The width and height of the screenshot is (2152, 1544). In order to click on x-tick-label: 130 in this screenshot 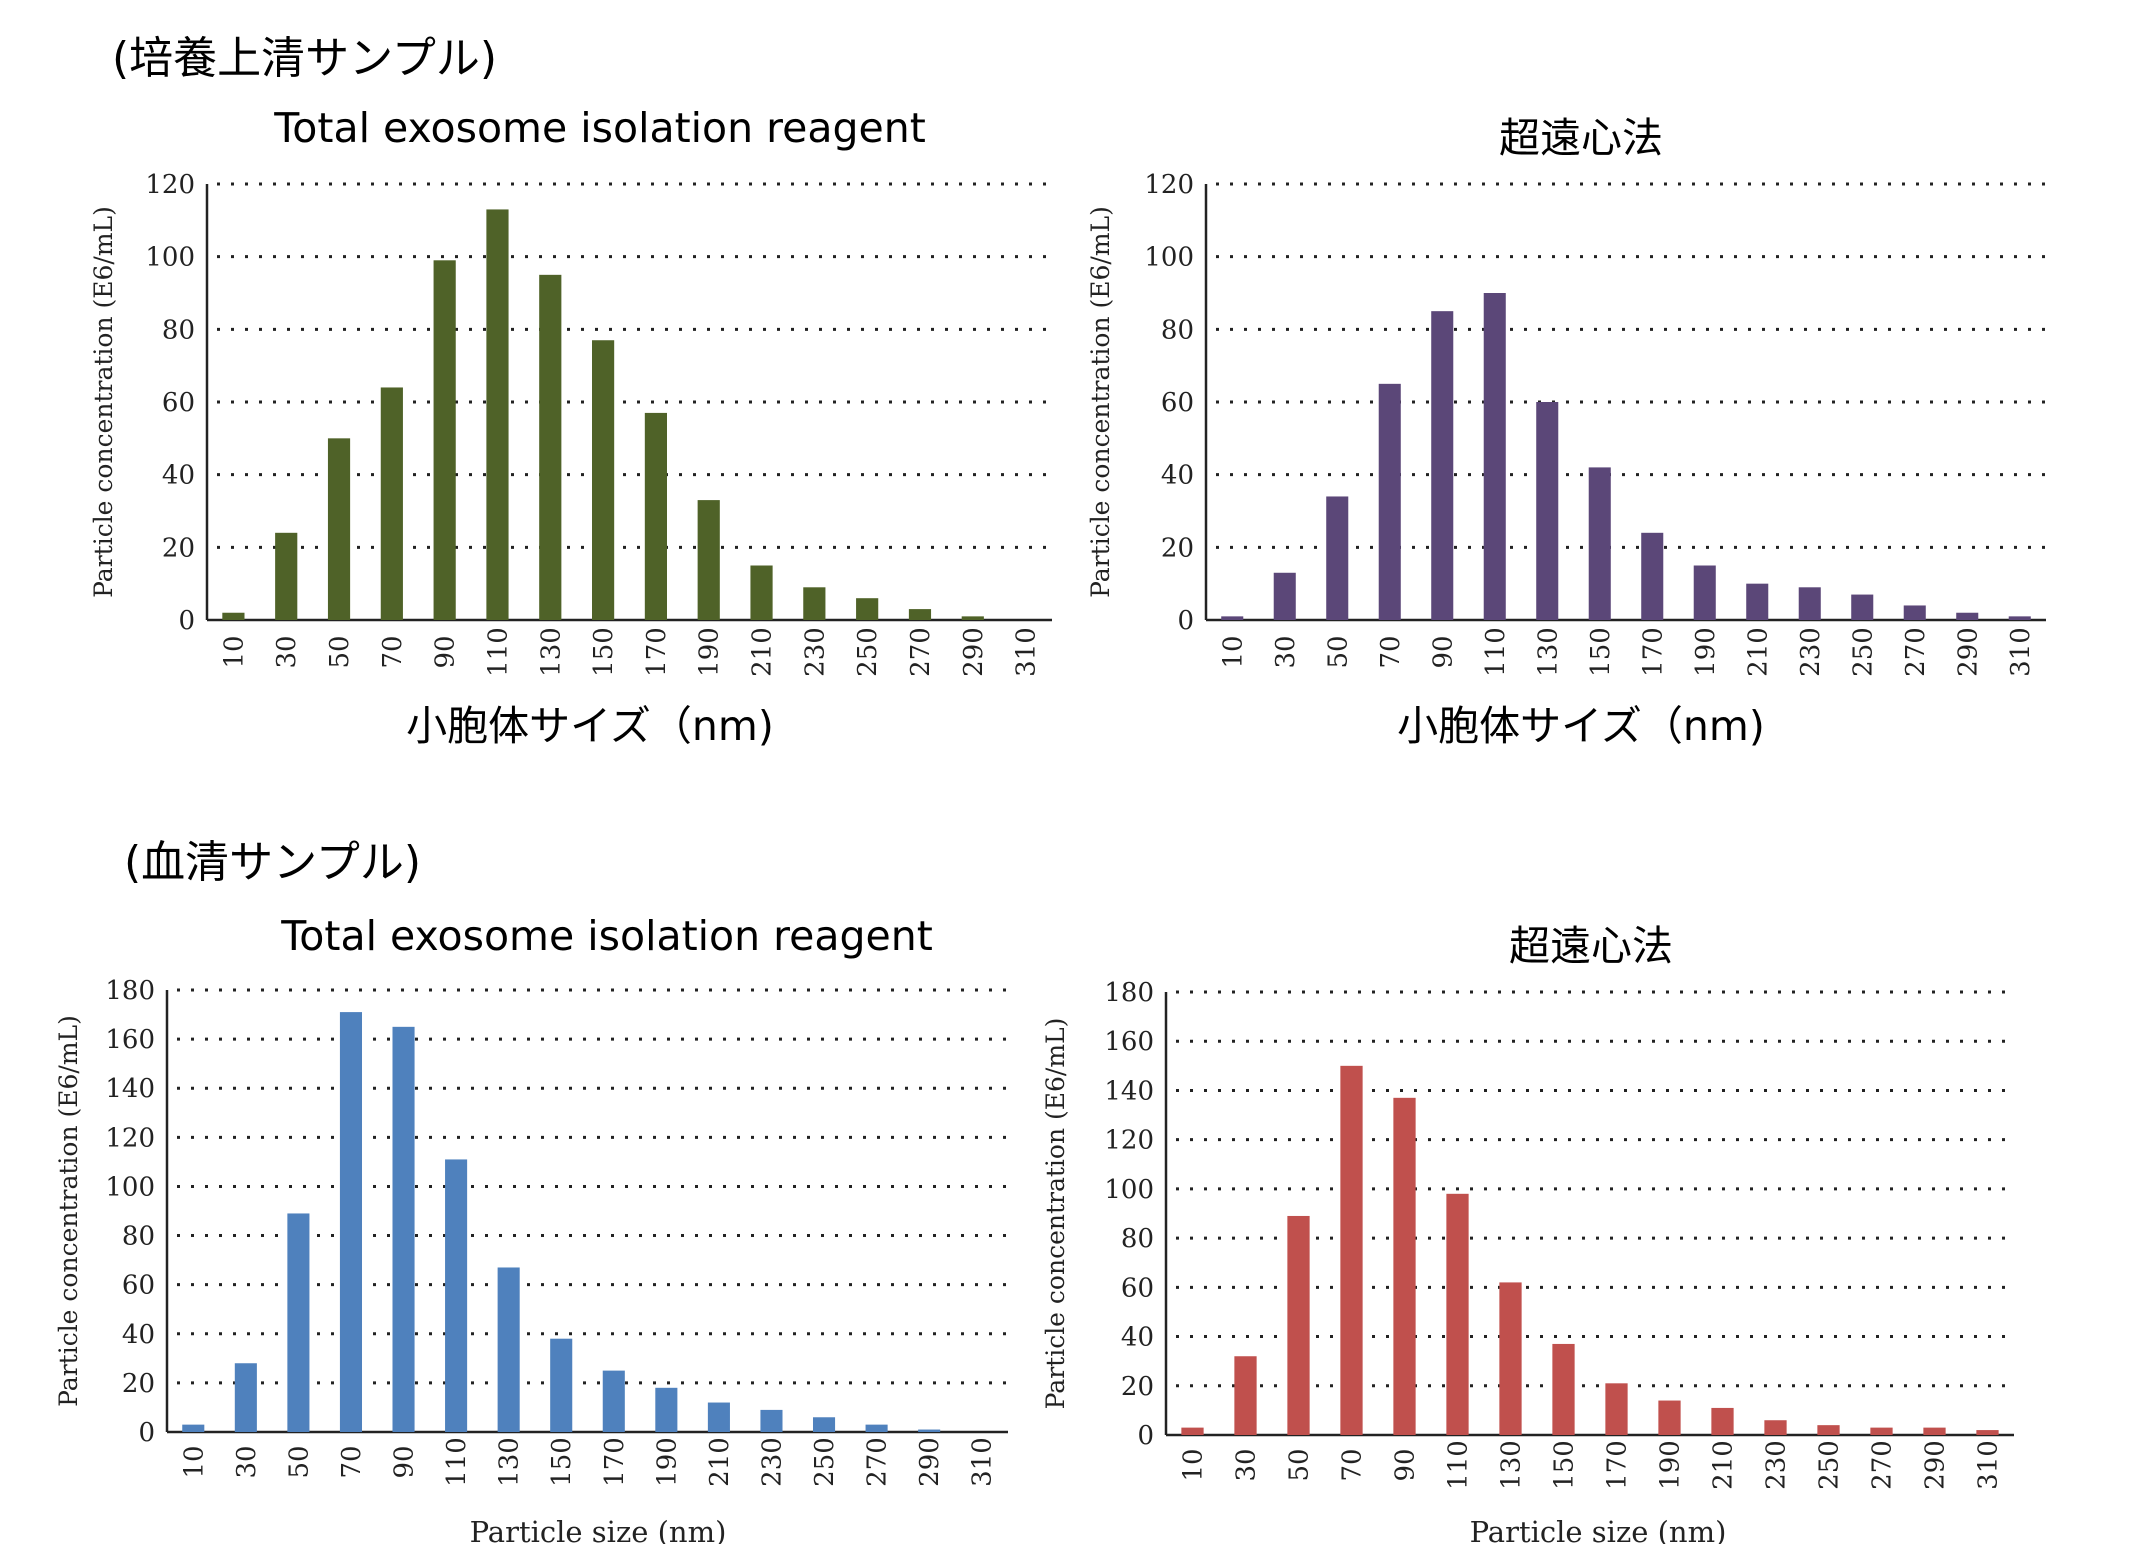, I will do `click(510, 1462)`.